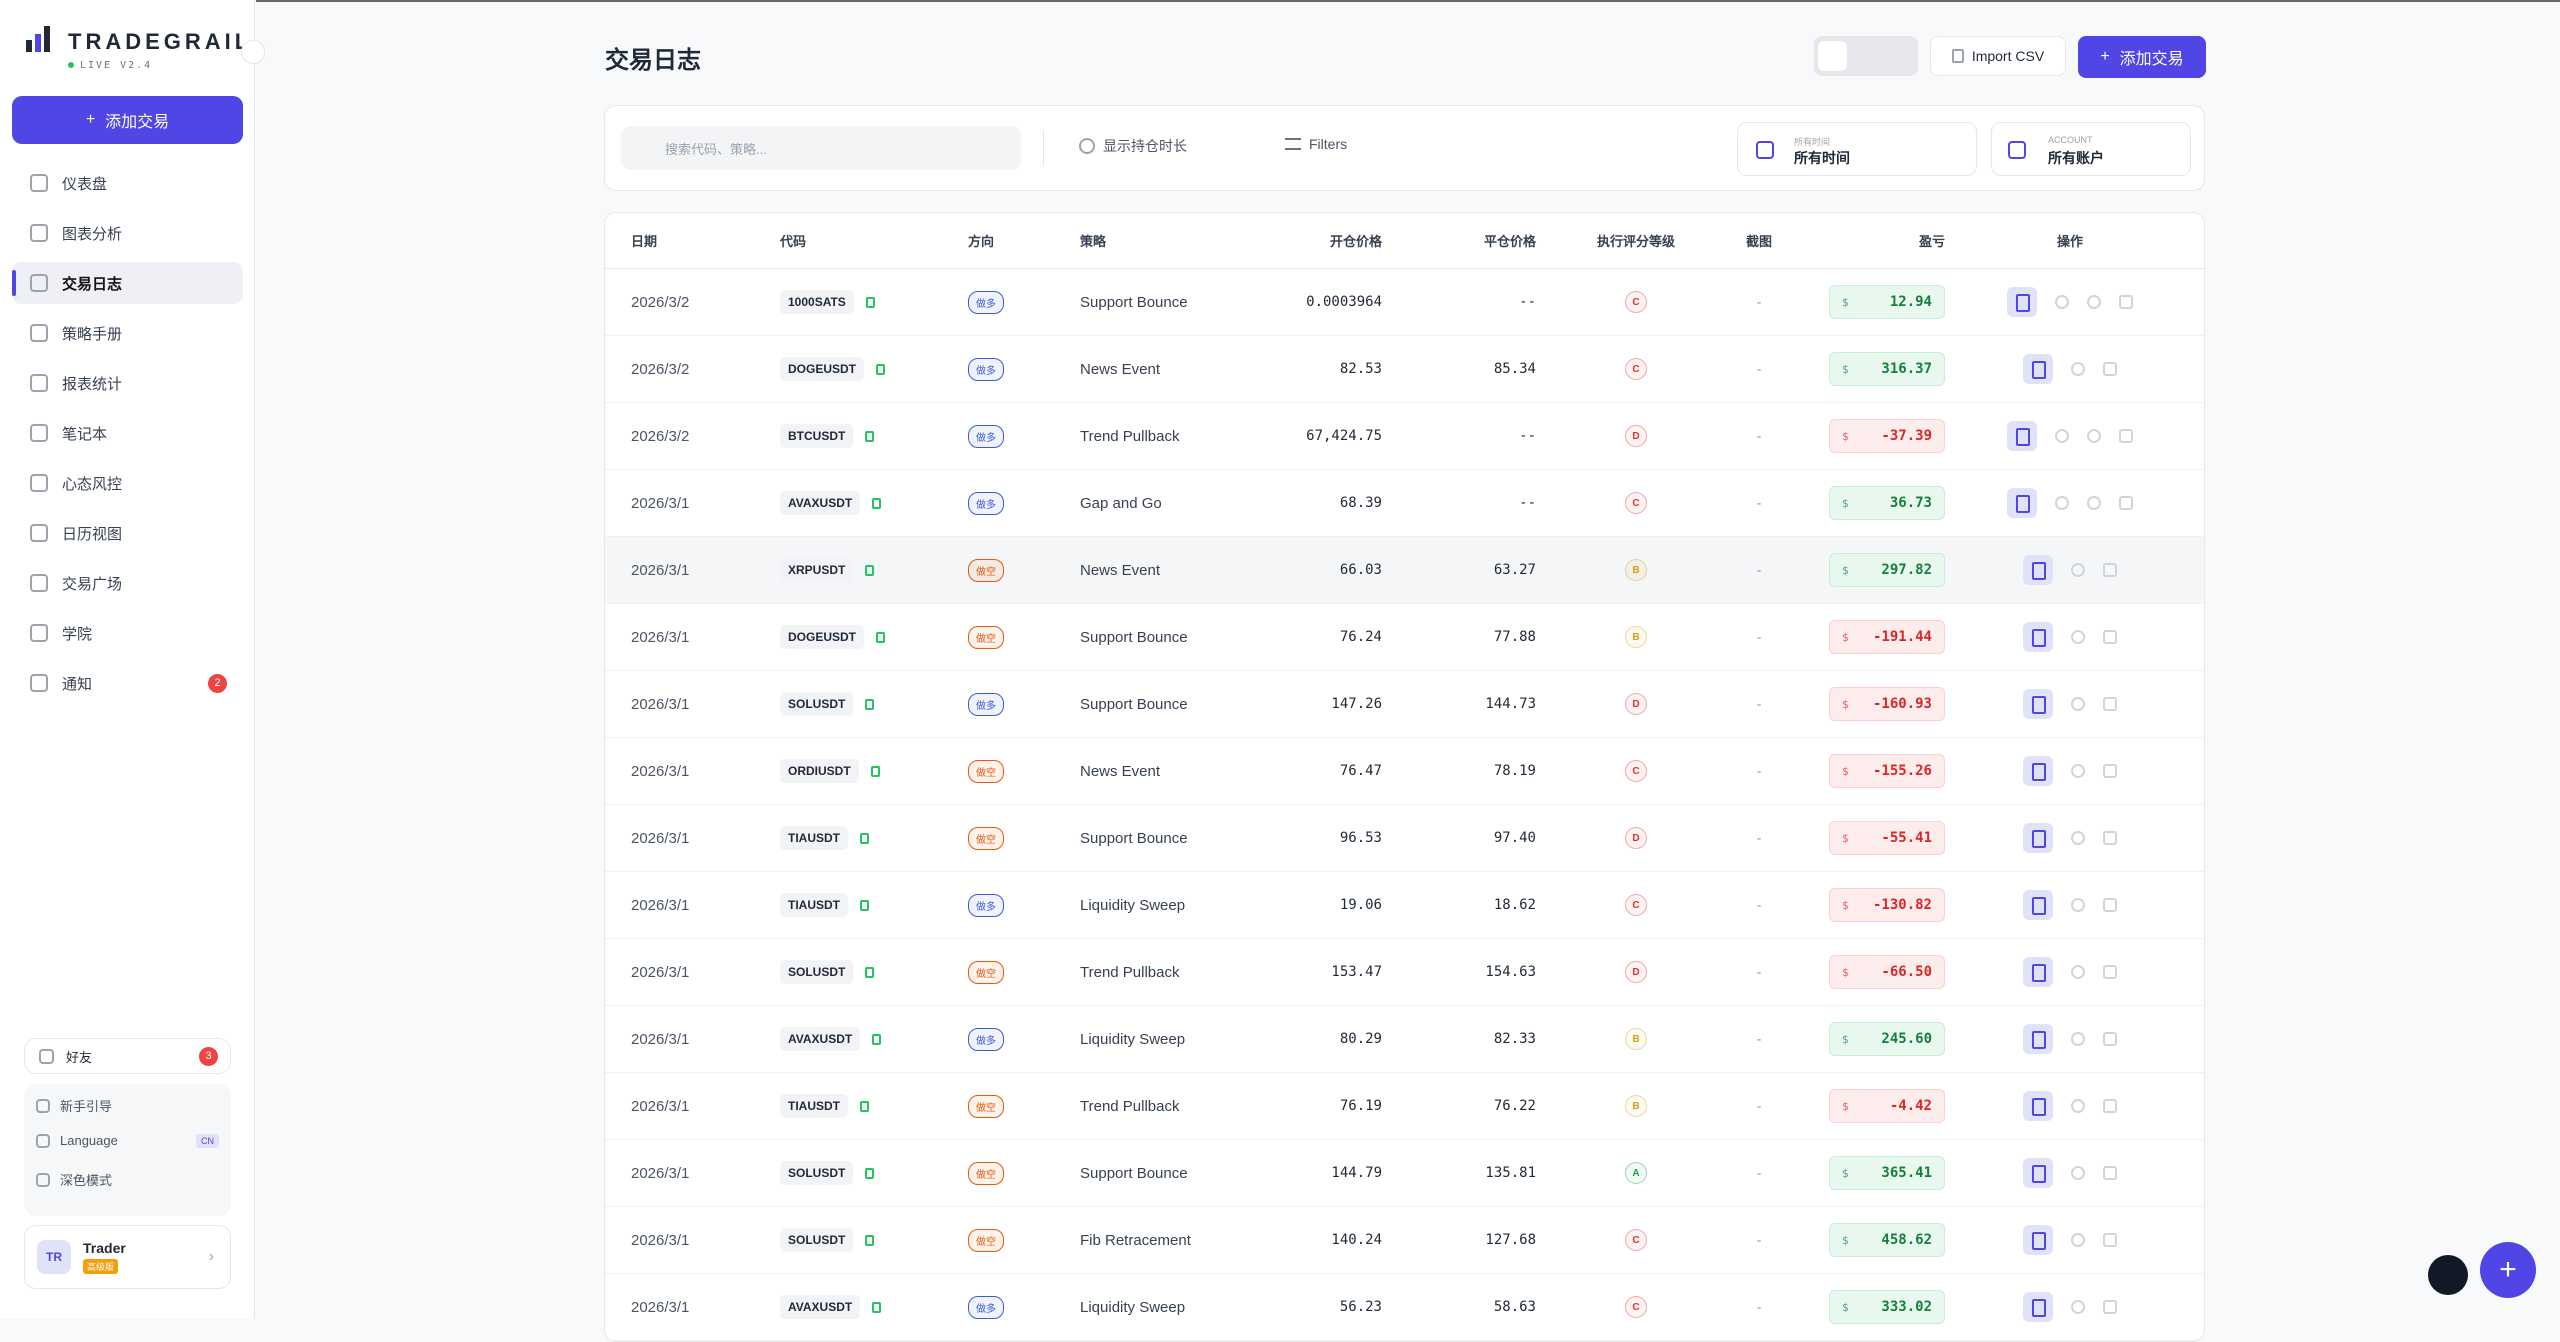 This screenshot has height=1342, width=2560. Describe the element at coordinates (127, 183) in the screenshot. I see `nav-item: 仪表盘` at that location.